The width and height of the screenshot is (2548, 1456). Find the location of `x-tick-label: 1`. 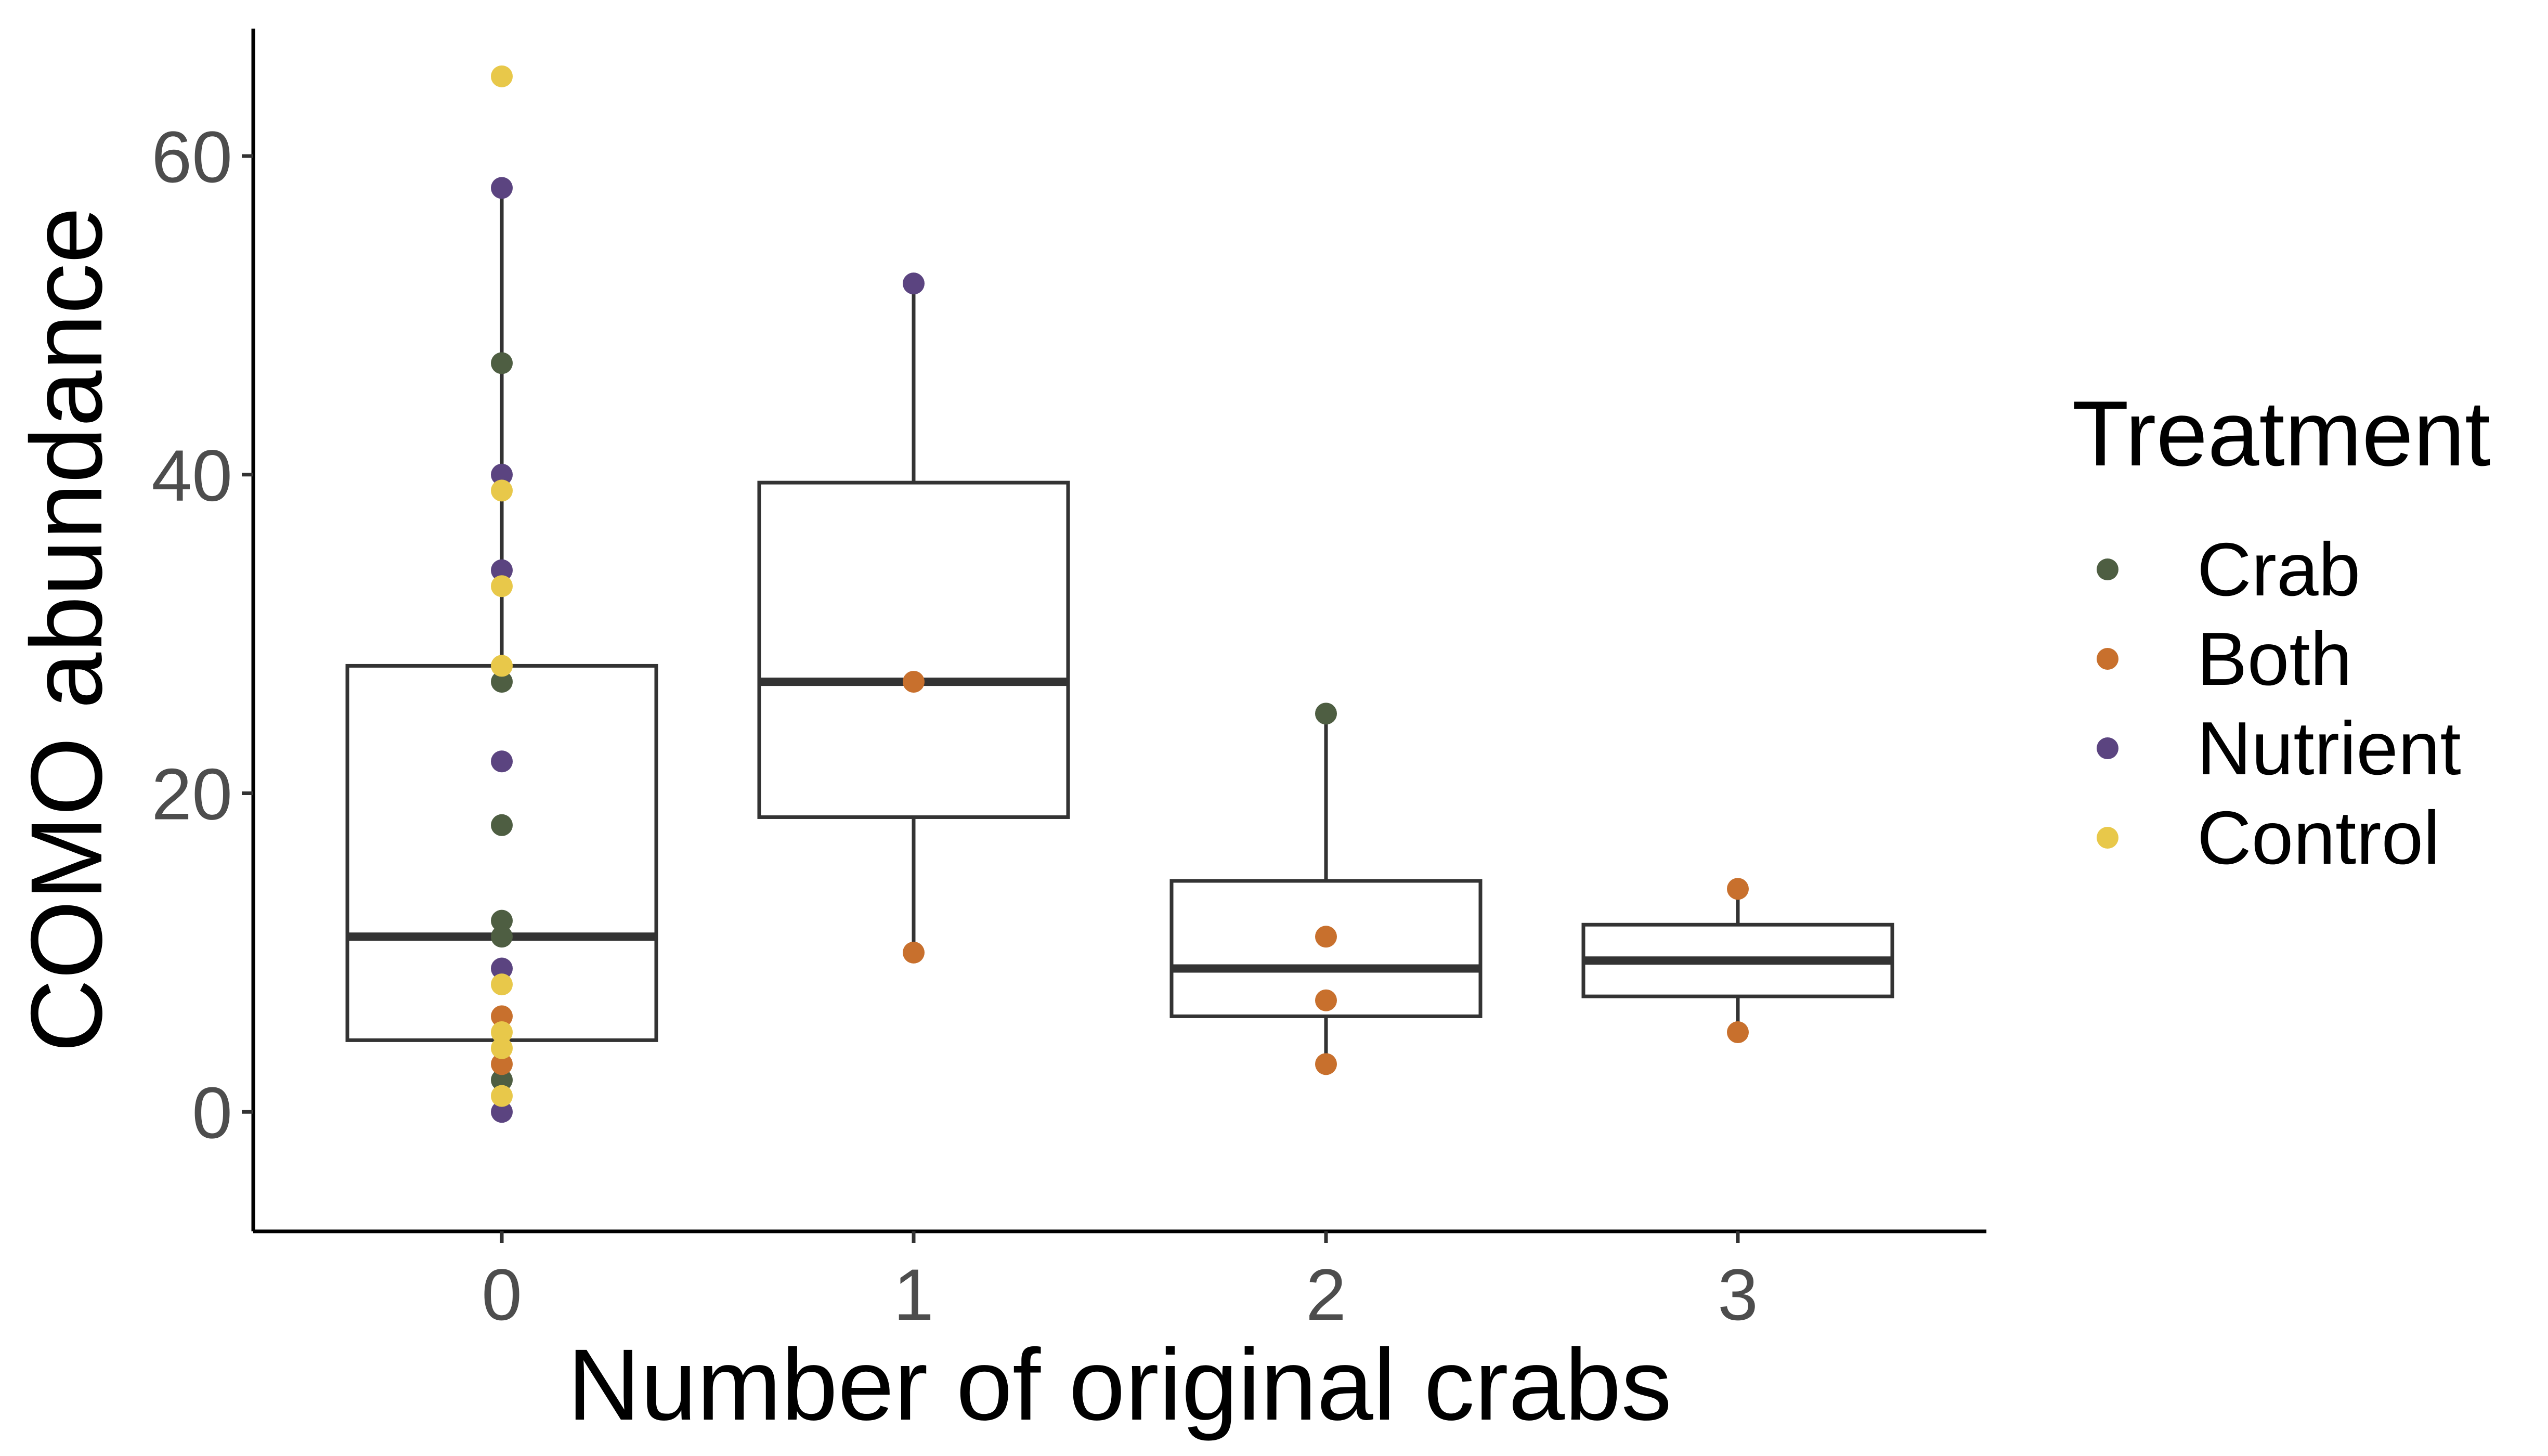

x-tick-label: 1 is located at coordinates (914, 1295).